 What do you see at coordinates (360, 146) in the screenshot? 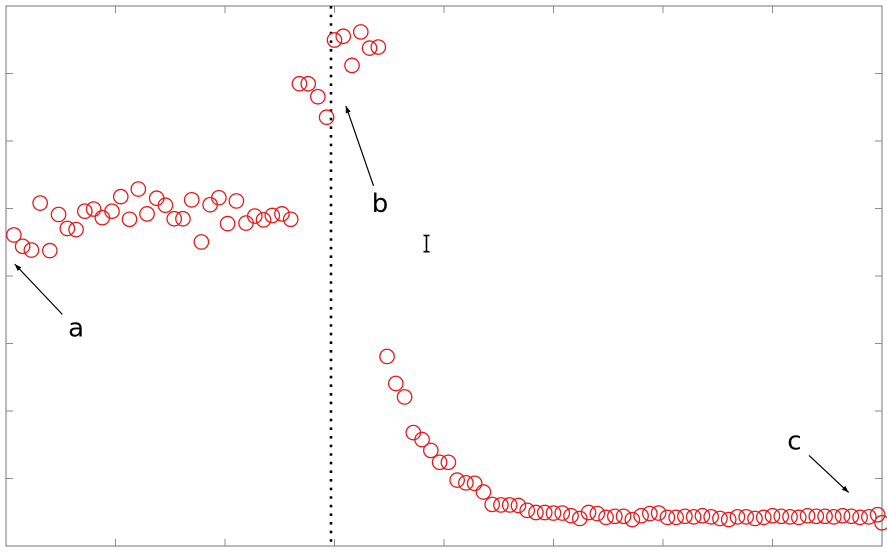
I see `annotation-arrow-b` at bounding box center [360, 146].